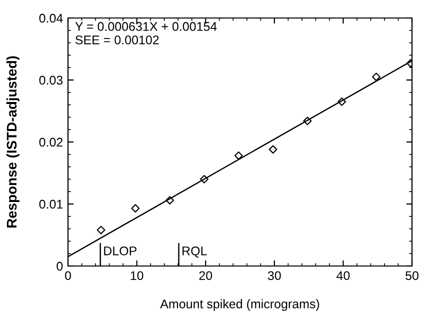 The width and height of the screenshot is (428, 329). Describe the element at coordinates (51, 80) in the screenshot. I see `y-tick-label: 0.03` at that location.